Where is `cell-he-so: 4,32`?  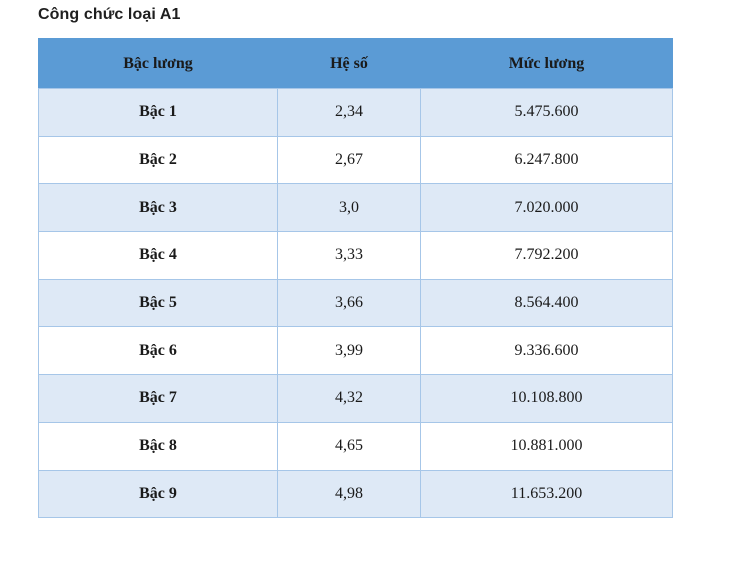
cell-he-so: 4,32 is located at coordinates (349, 398).